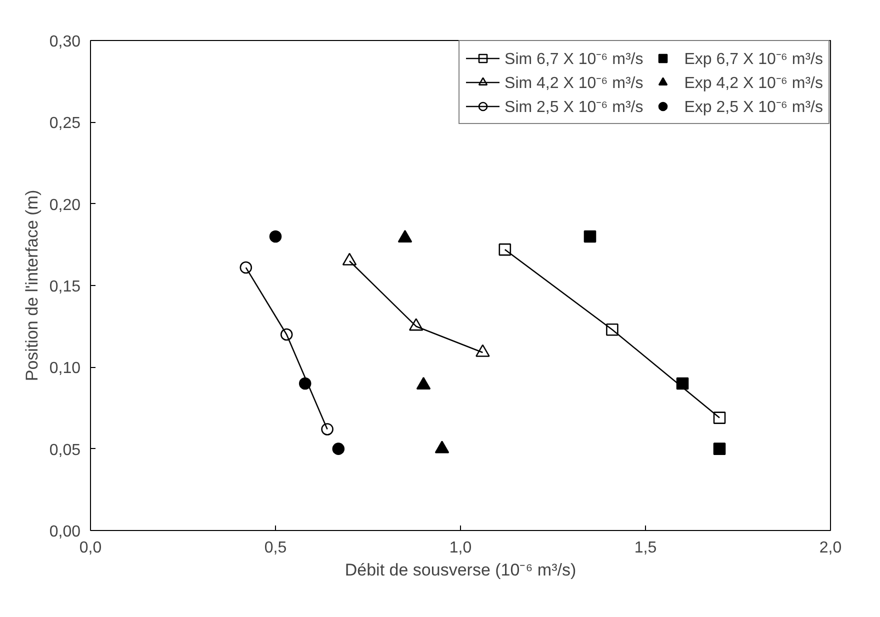 The width and height of the screenshot is (880, 617). What do you see at coordinates (460, 548) in the screenshot?
I see `x-tick-label: 1,0` at bounding box center [460, 548].